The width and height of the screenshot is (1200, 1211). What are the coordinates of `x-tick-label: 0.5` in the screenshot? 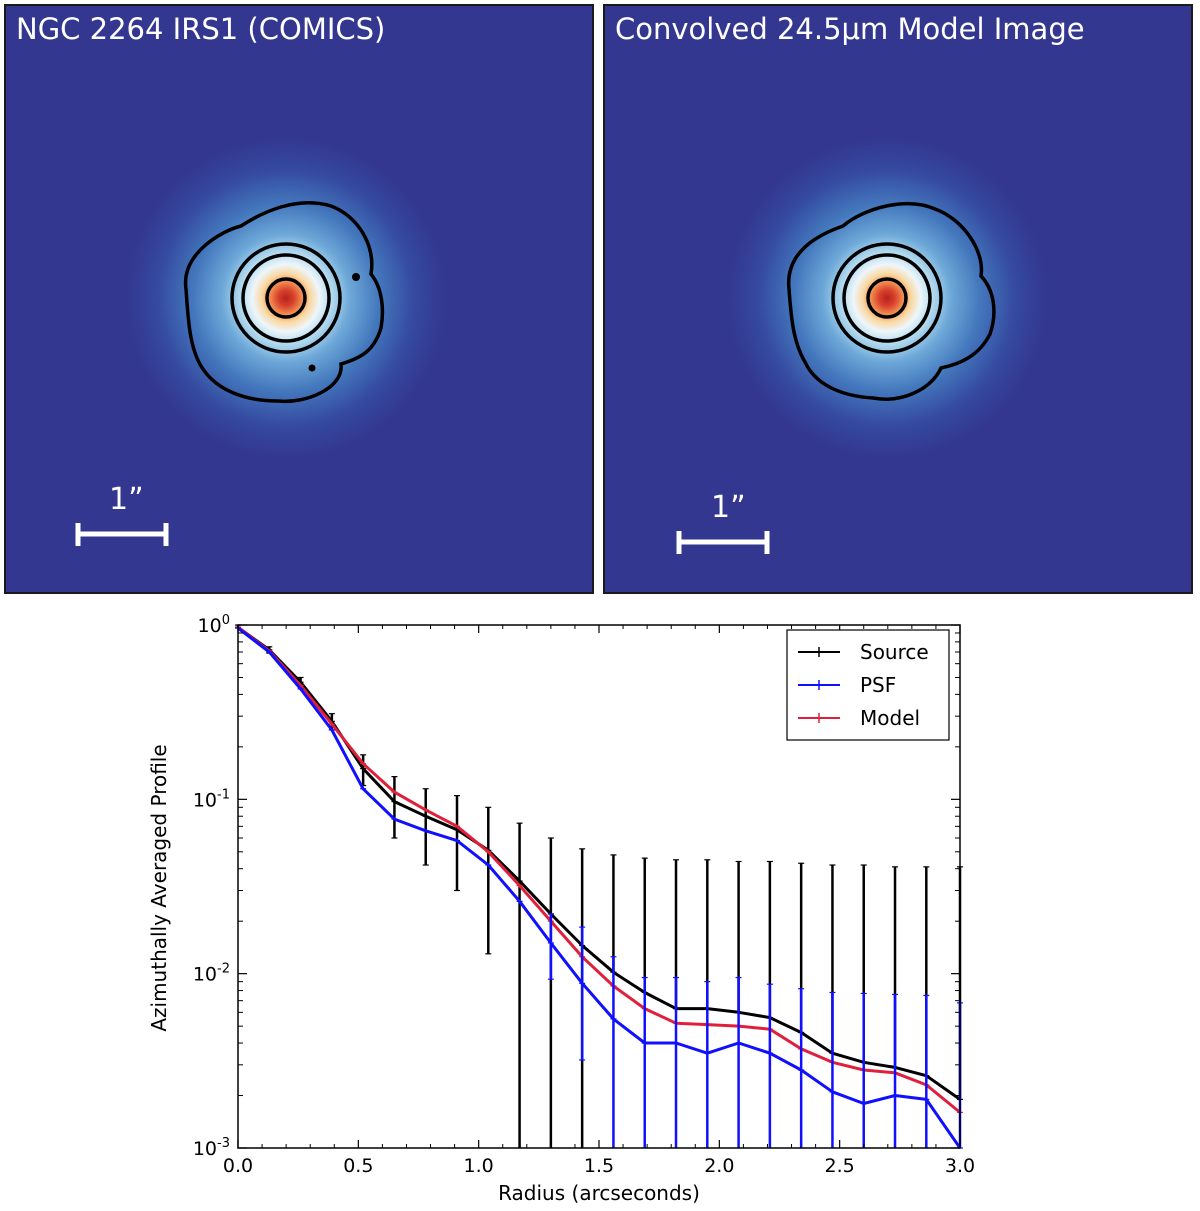 It's located at (358, 1166).